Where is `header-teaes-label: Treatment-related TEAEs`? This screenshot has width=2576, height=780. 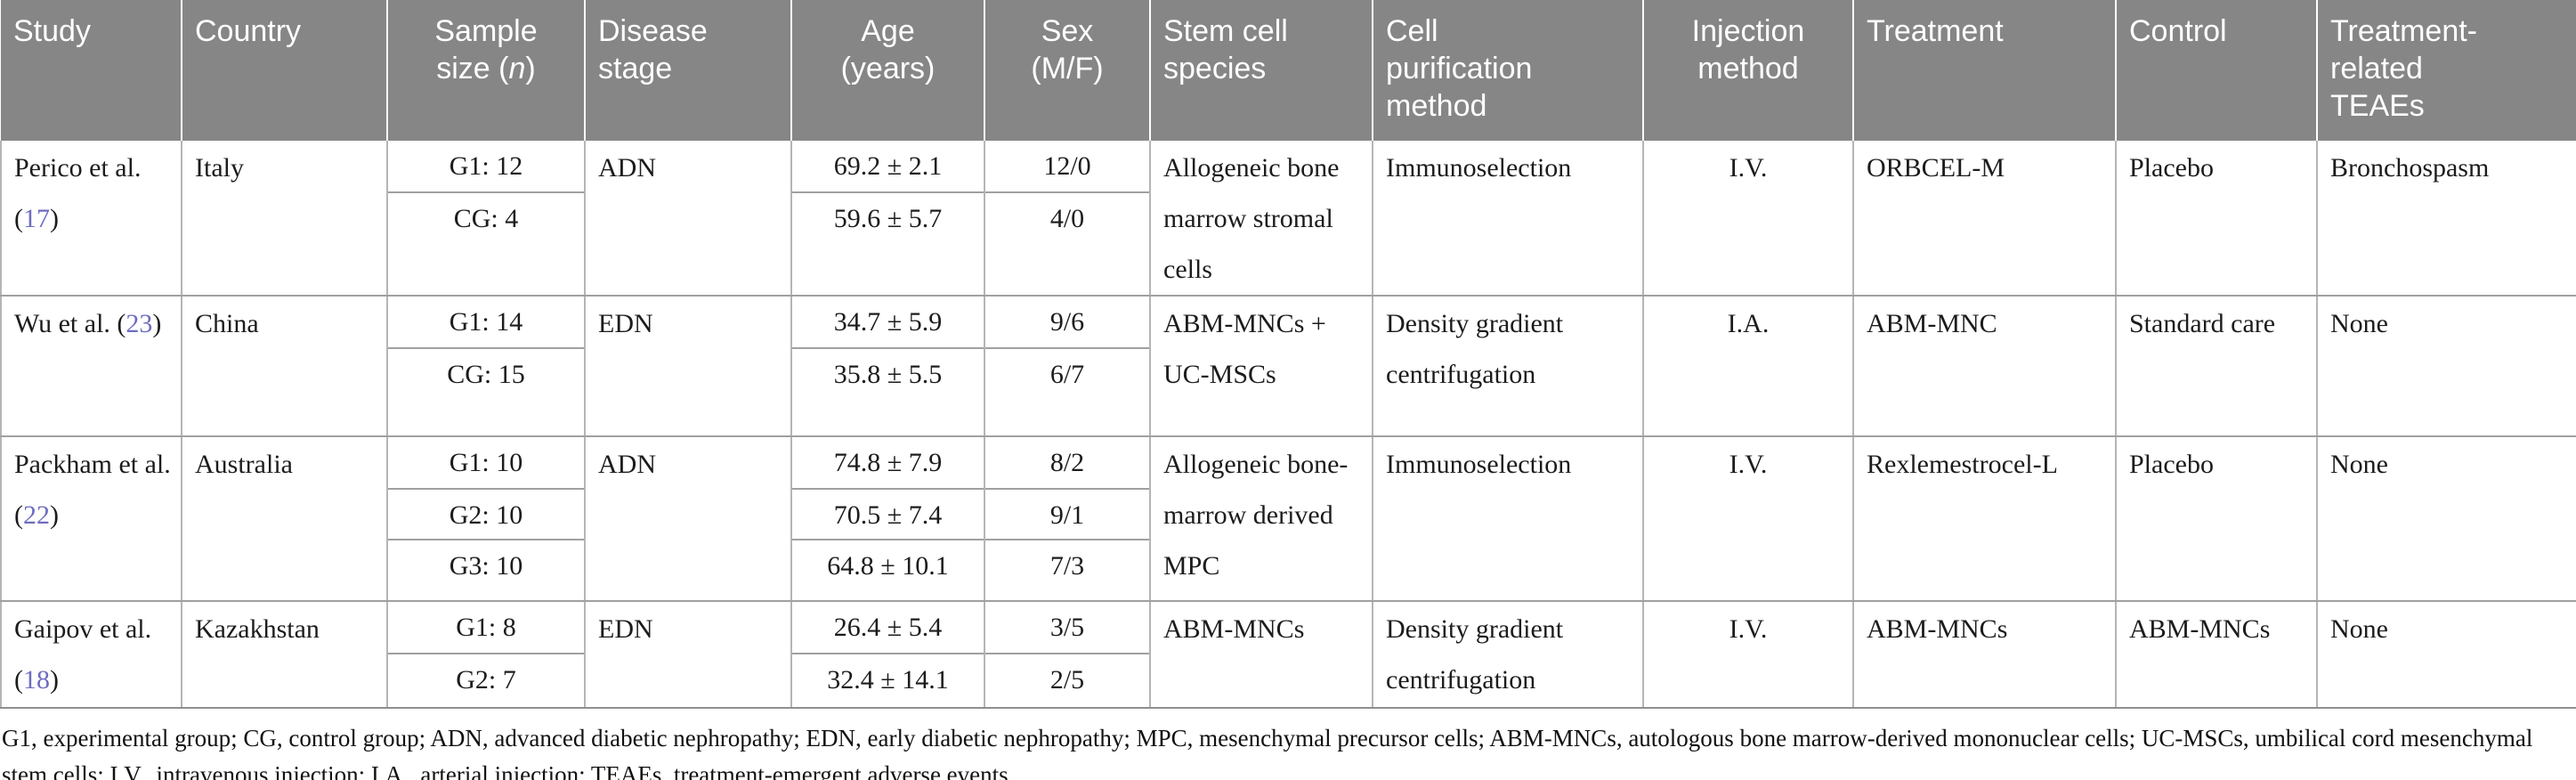
header-teaes-label: Treatment-related TEAEs is located at coordinates (2404, 68).